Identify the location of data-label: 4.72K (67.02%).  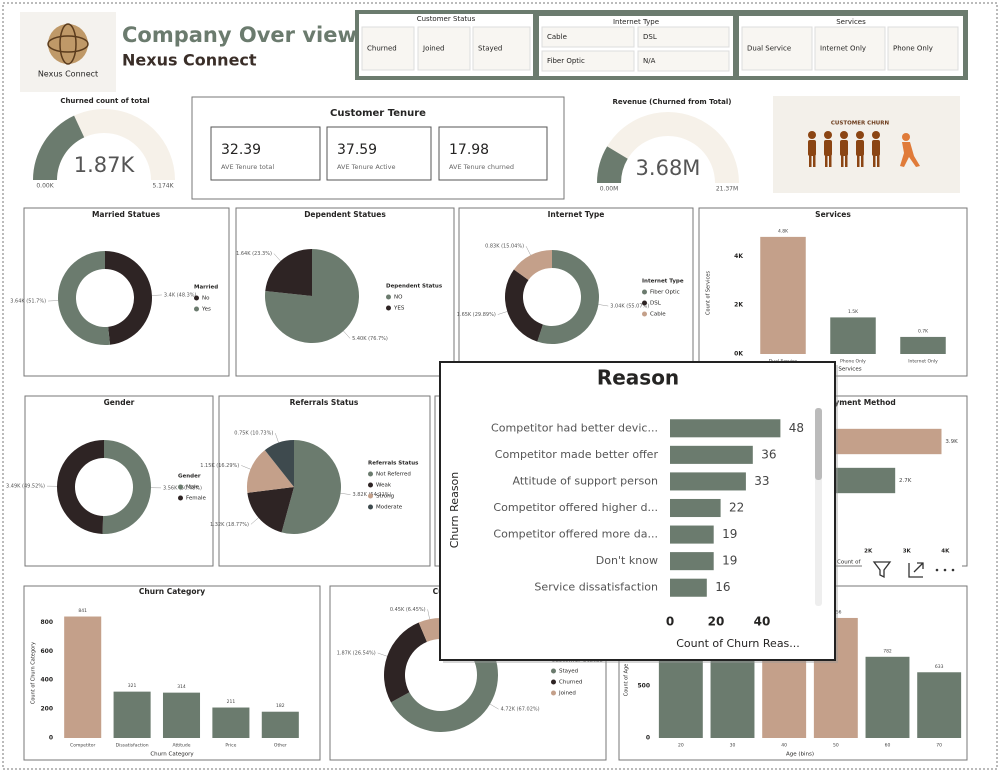
(520, 710).